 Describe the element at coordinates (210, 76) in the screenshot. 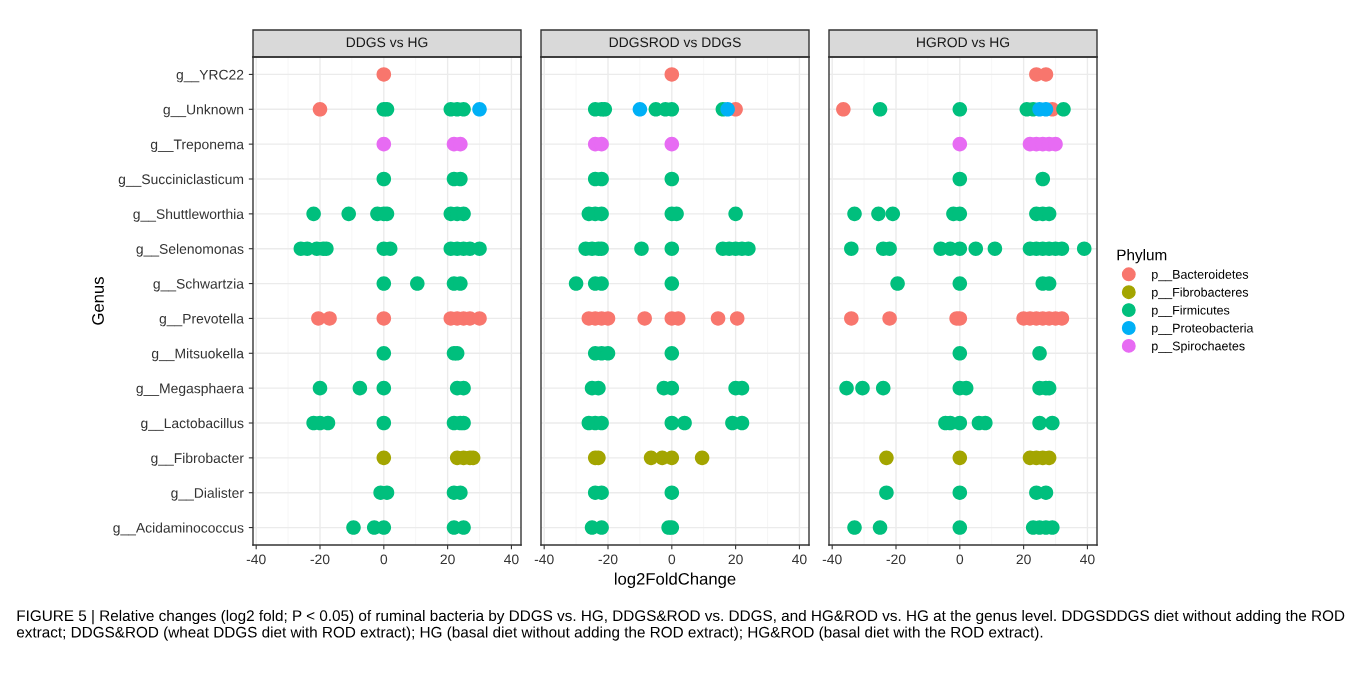

I see `y-tick-label: g__YRC22` at that location.